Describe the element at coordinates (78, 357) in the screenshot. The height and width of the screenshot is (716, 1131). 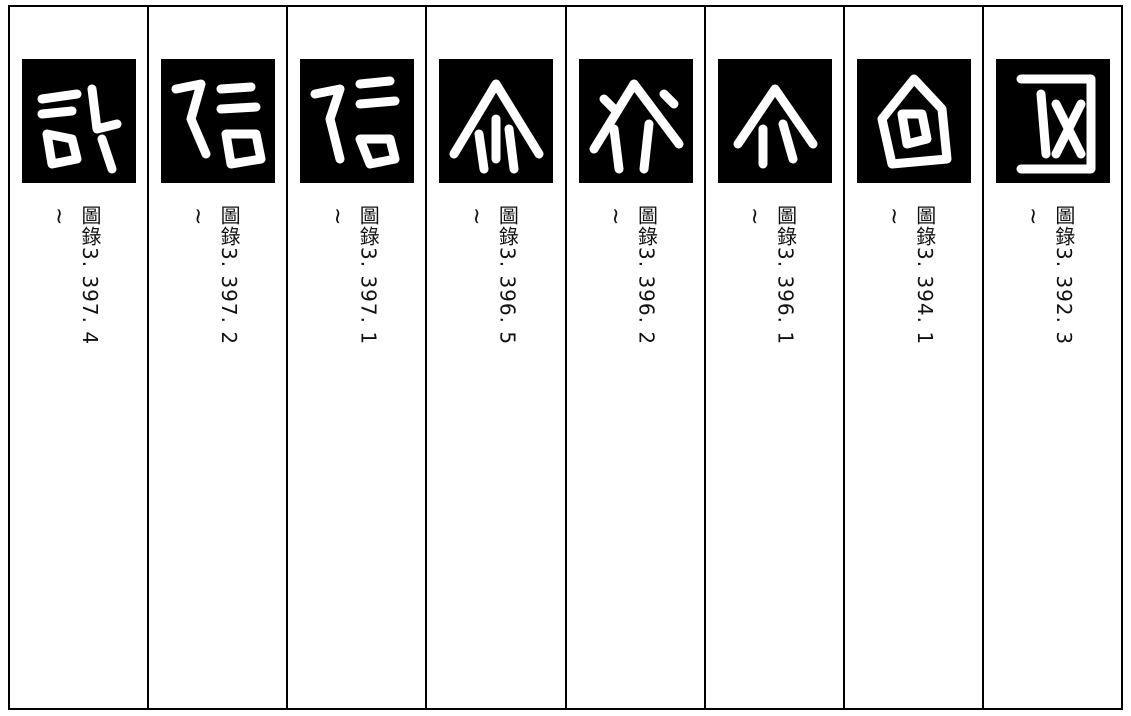
I see `column: ~ 圖錄3. 397. 4` at that location.